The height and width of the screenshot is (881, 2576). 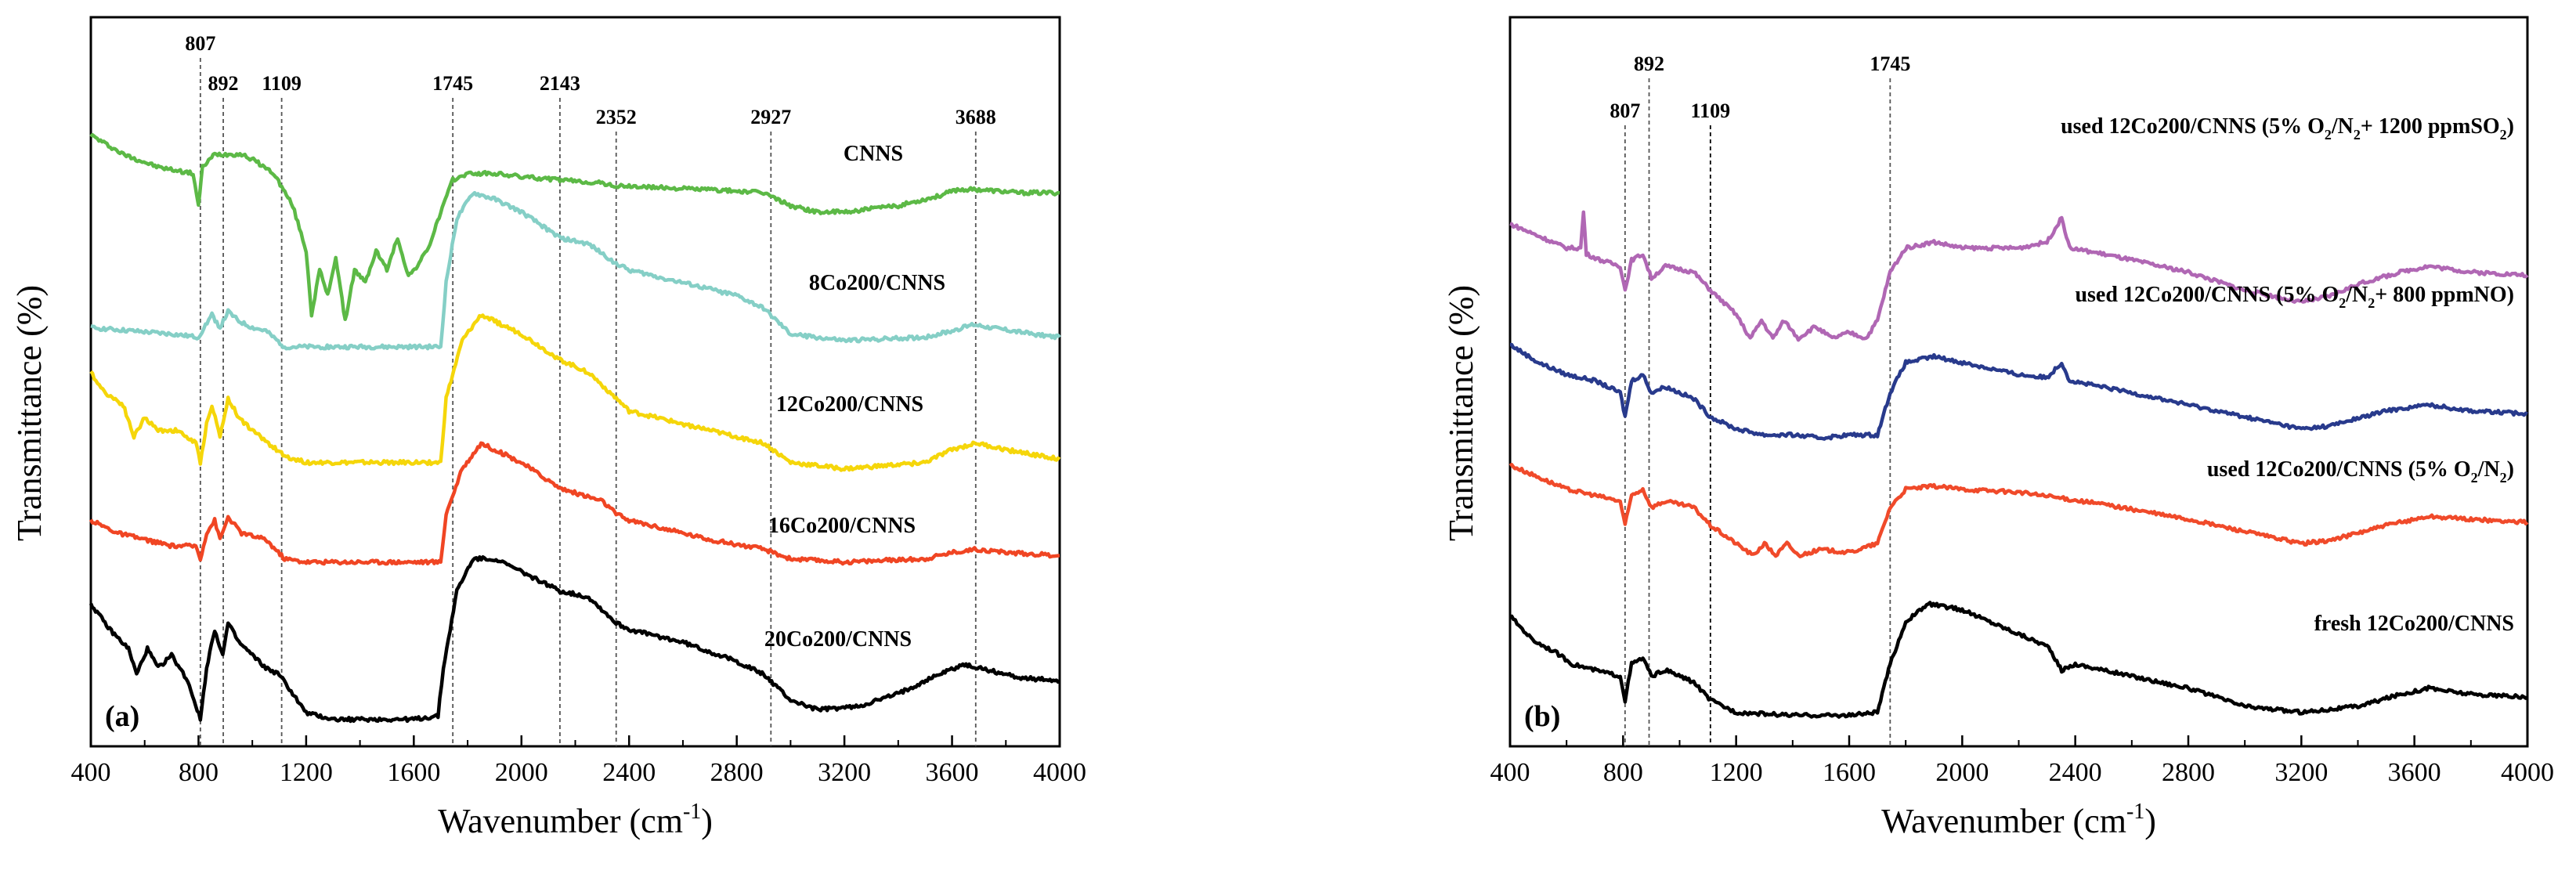 I want to click on peak-label: 2352, so click(x=616, y=117).